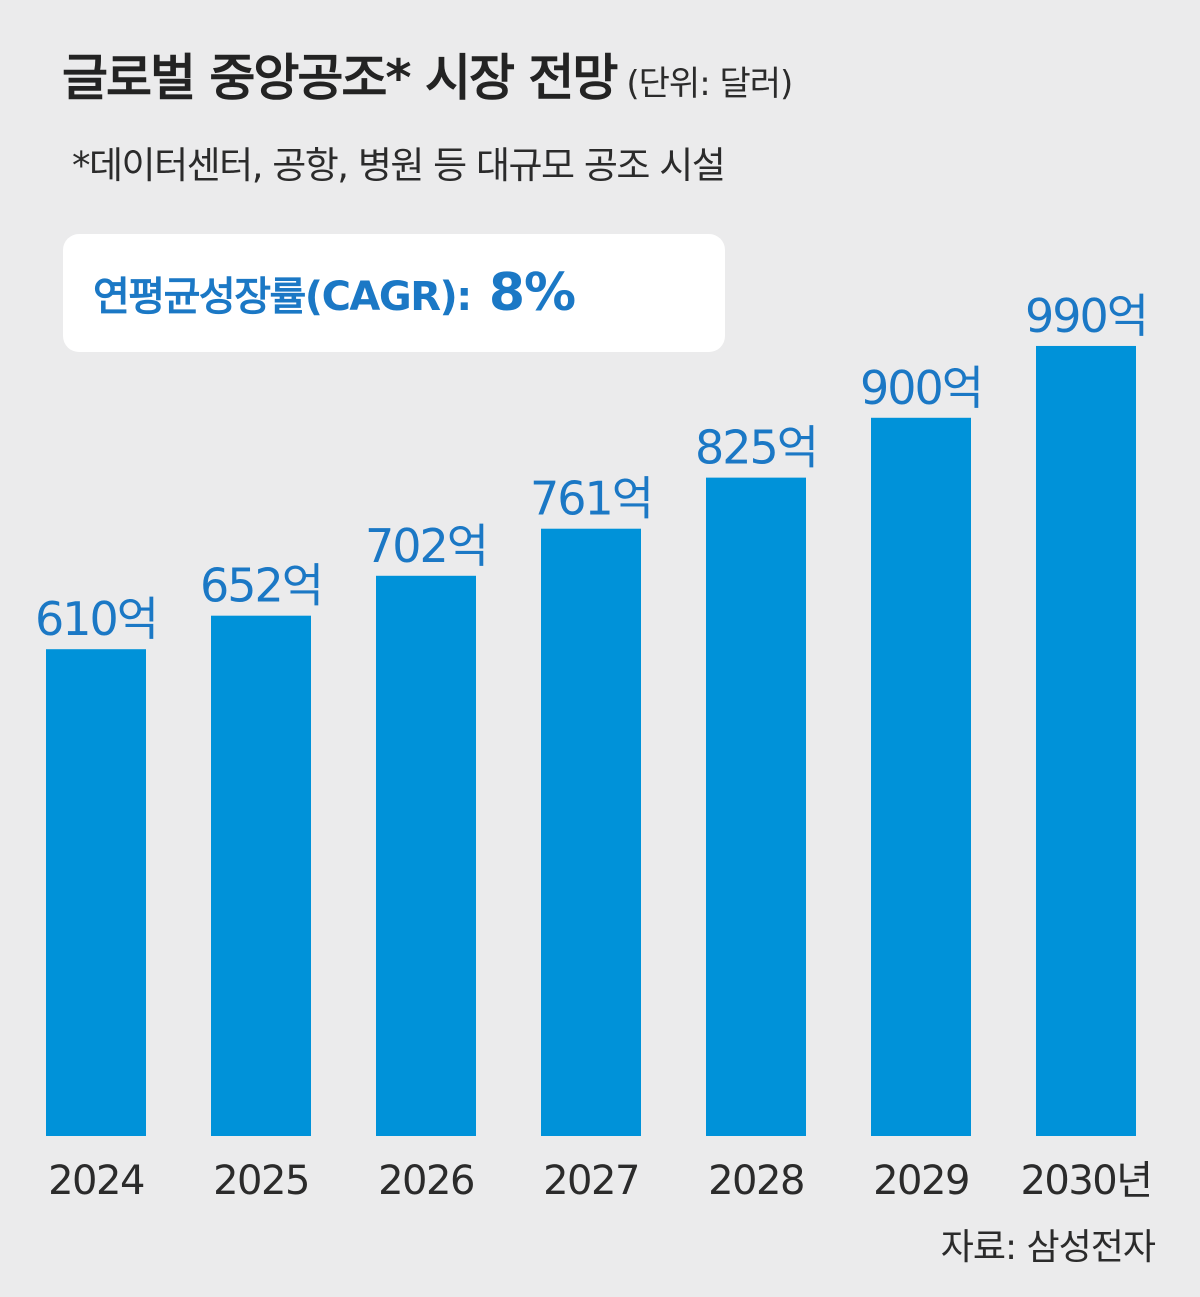 The height and width of the screenshot is (1297, 1200). Describe the element at coordinates (591, 499) in the screenshot. I see `value-label-2027: 761억` at that location.